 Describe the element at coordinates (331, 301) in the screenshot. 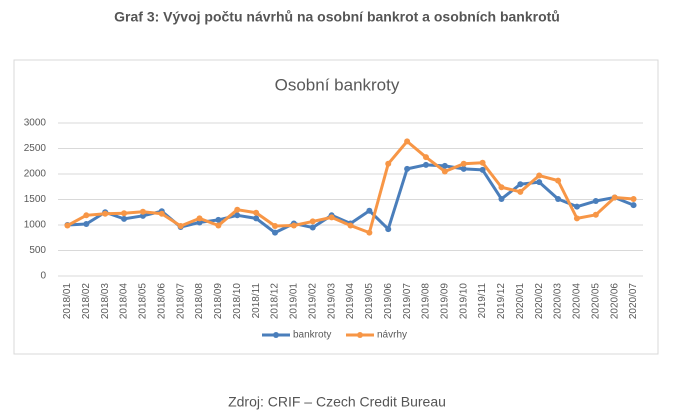

I see `x-tick-label: 2019/03` at that location.